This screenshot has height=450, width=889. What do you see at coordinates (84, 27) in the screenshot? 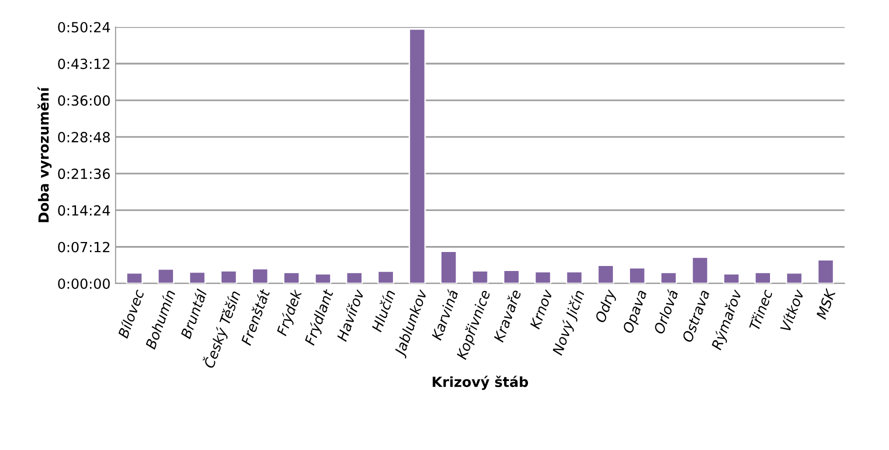
I see `y-tick-label: 0:50:24` at bounding box center [84, 27].